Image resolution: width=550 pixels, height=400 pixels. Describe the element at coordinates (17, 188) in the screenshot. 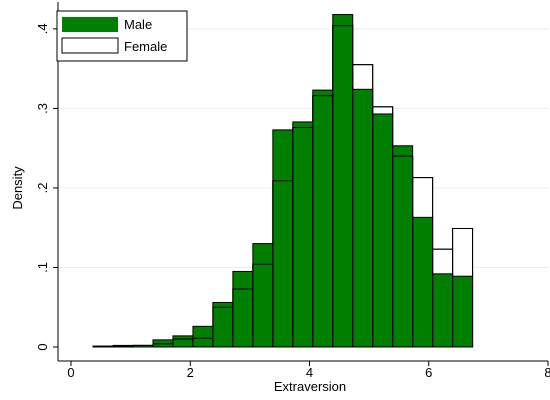

I see `y-axis-title: Density` at that location.